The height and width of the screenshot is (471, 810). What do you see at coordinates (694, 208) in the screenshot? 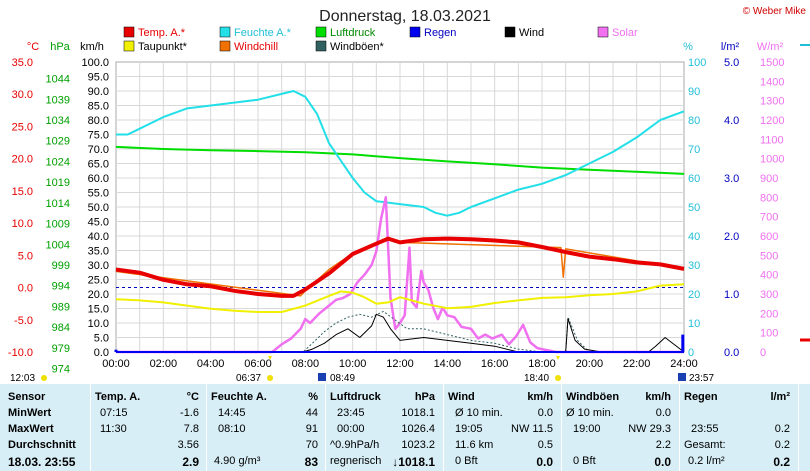
I see `humidity-axis-tick: 50` at bounding box center [694, 208].